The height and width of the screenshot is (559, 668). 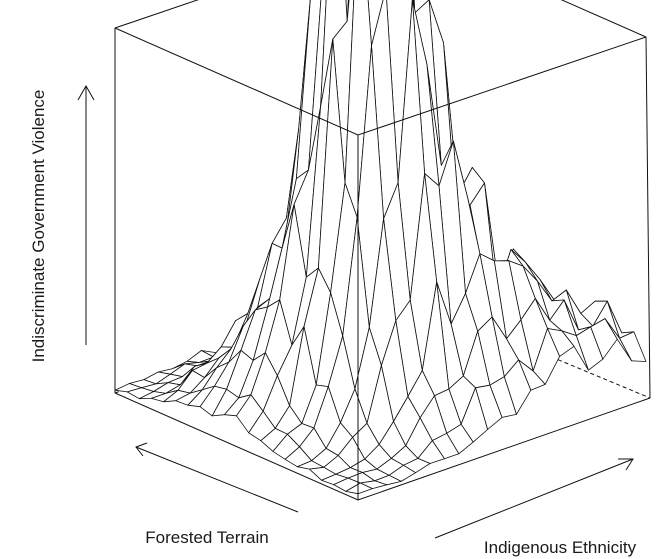 I want to click on x-axis-label: Forested Terrain, so click(x=206, y=537).